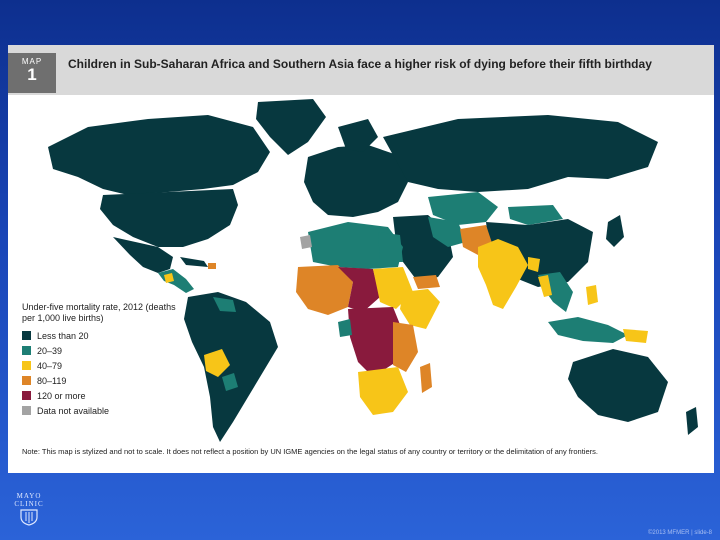  Describe the element at coordinates (169, 218) in the screenshot. I see `region-usa` at that location.